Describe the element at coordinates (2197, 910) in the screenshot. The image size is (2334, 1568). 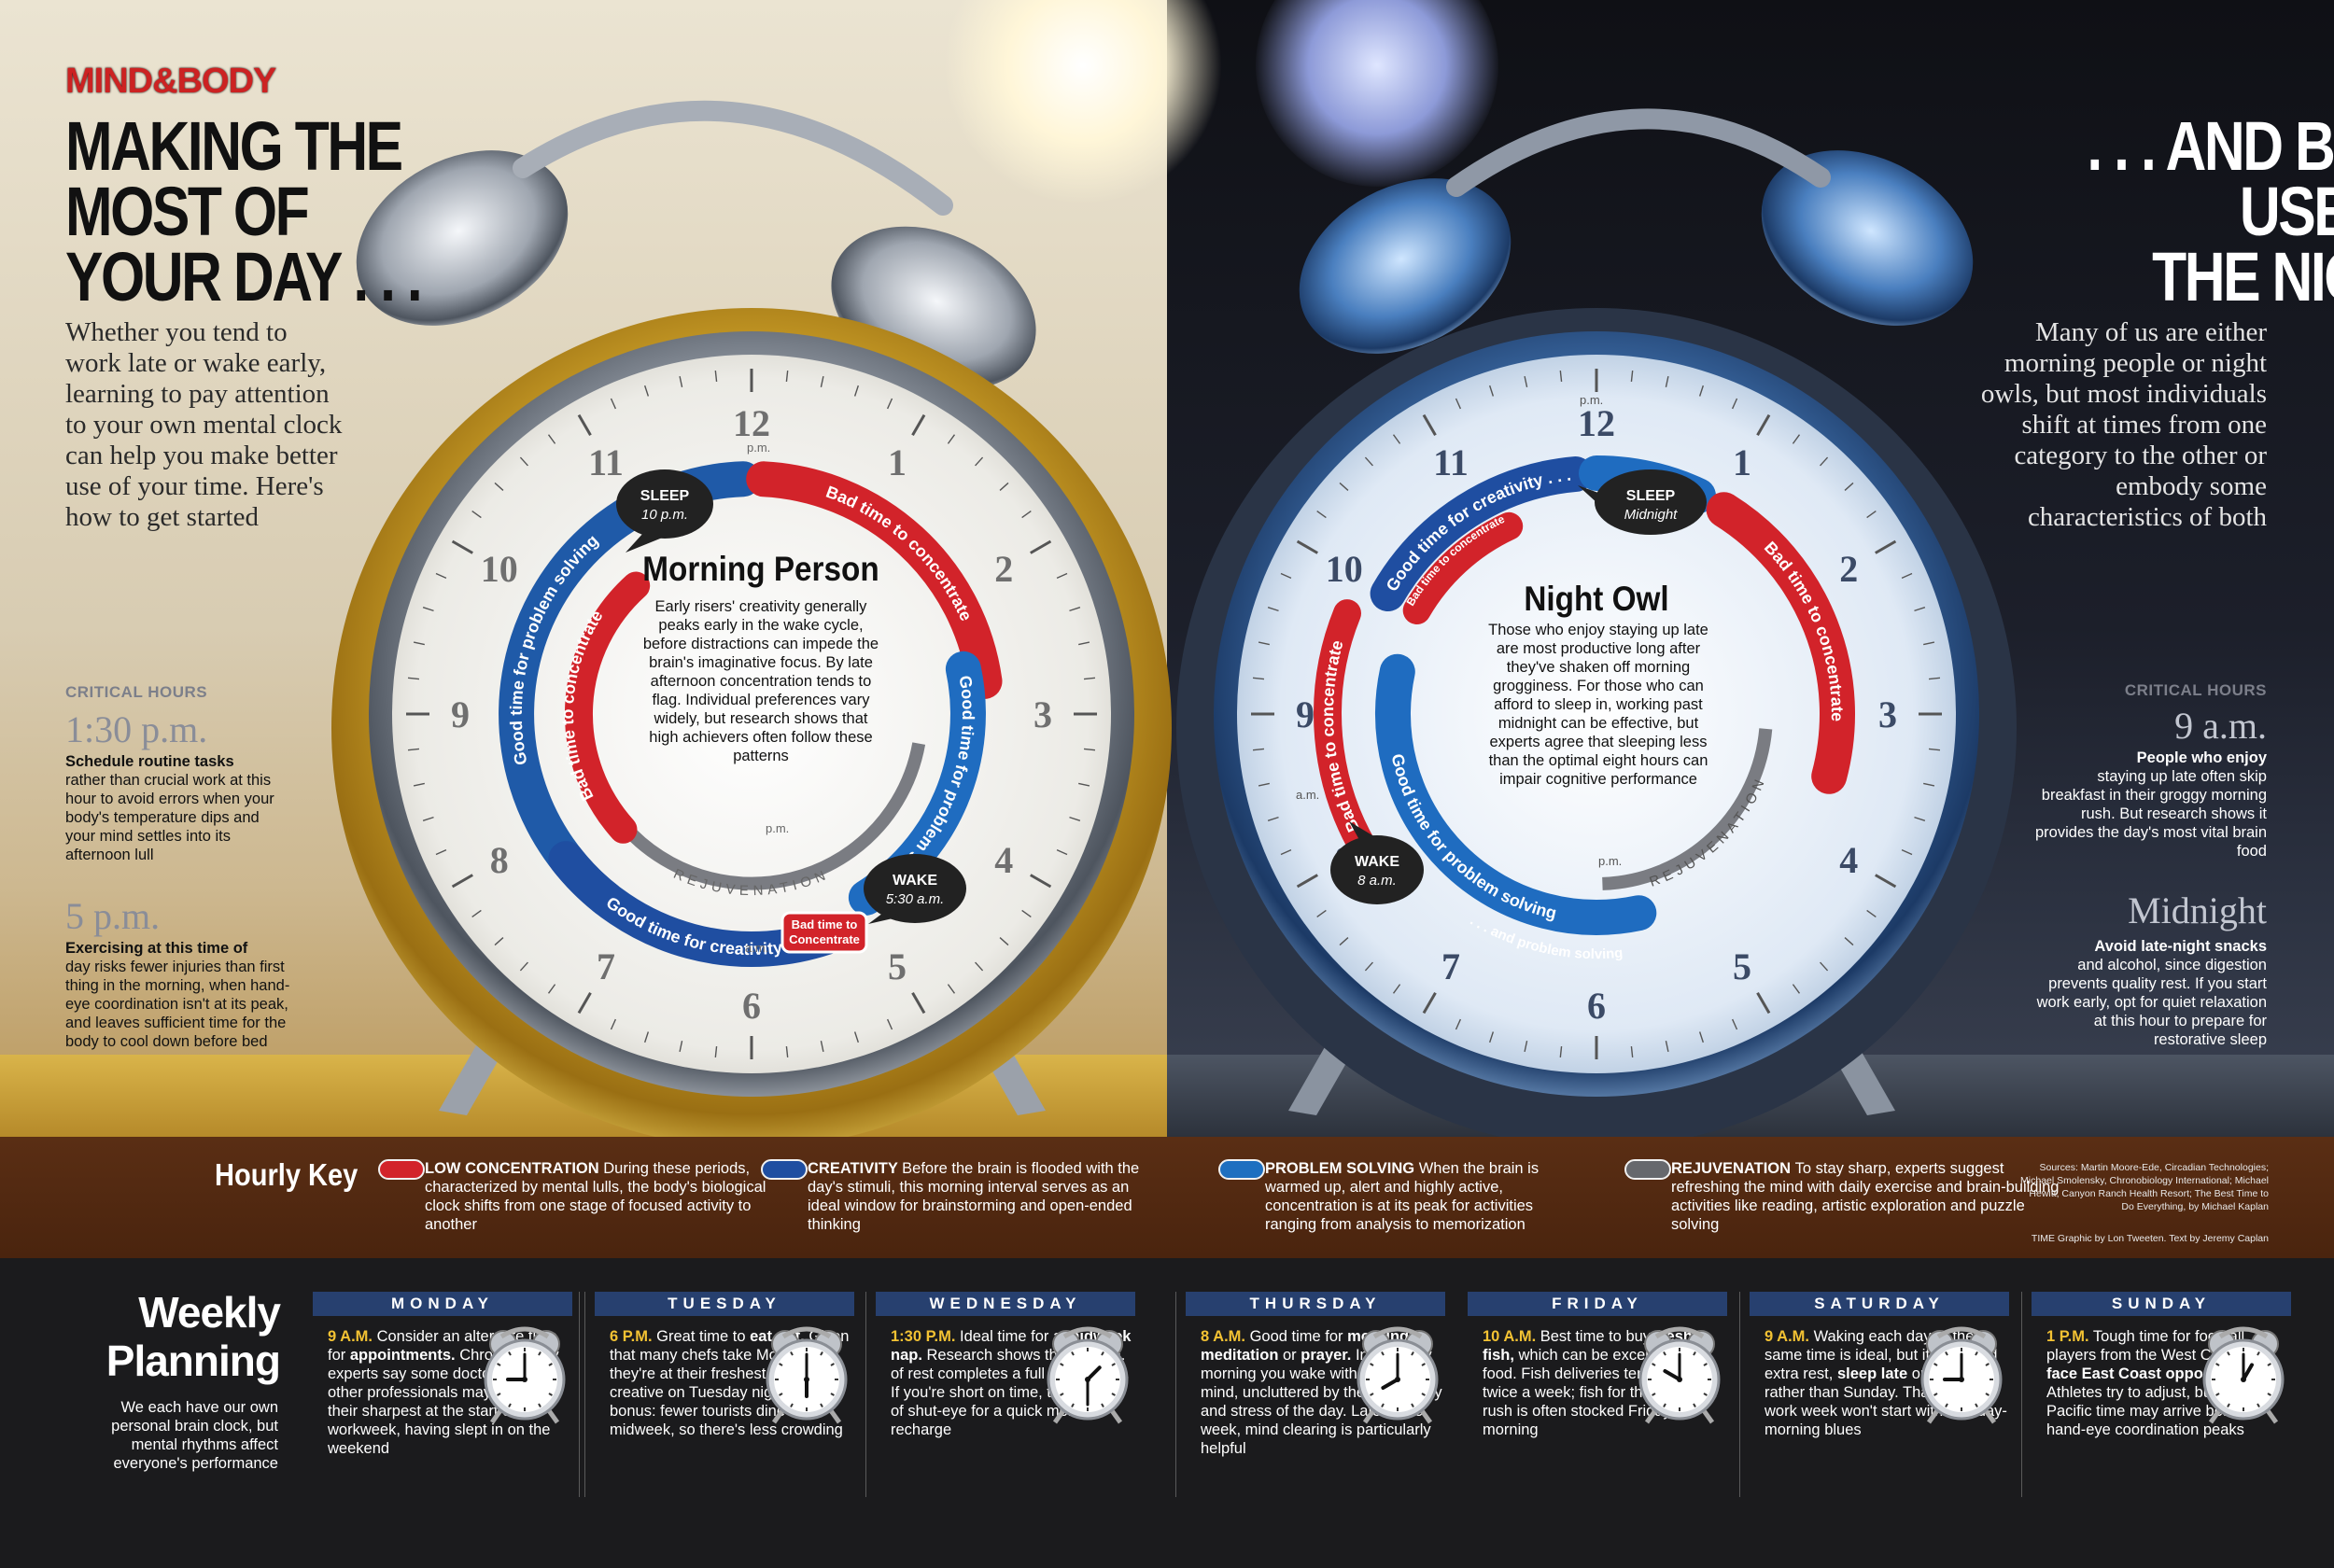
I see `right-critical-time-2: Midnight` at that location.